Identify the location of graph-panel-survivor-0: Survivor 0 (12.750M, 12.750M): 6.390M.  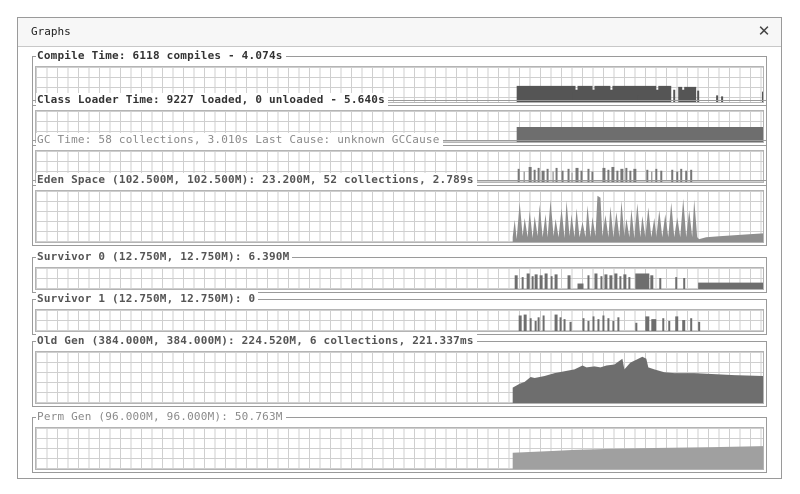
(399, 271).